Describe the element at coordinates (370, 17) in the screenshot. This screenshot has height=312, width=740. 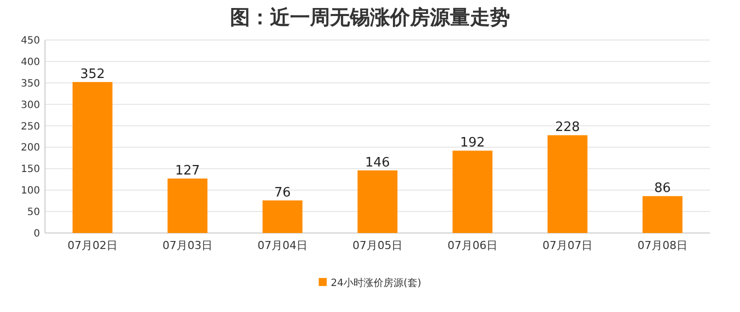
I see `chart-title: 图：近一周无锡涨价房源量走势` at that location.